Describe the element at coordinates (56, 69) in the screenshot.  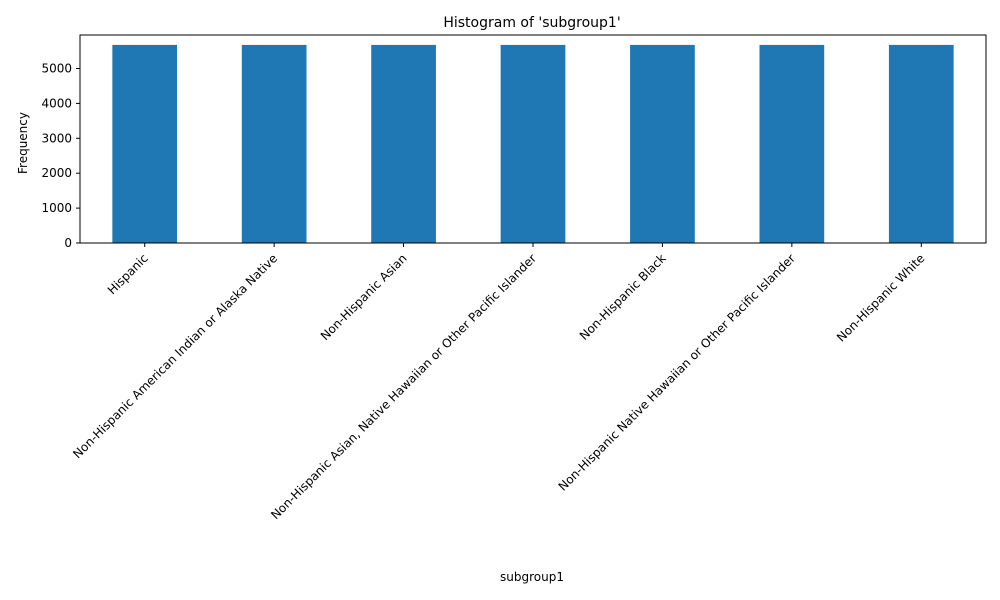
I see `y-tick-label-6: 5000` at that location.